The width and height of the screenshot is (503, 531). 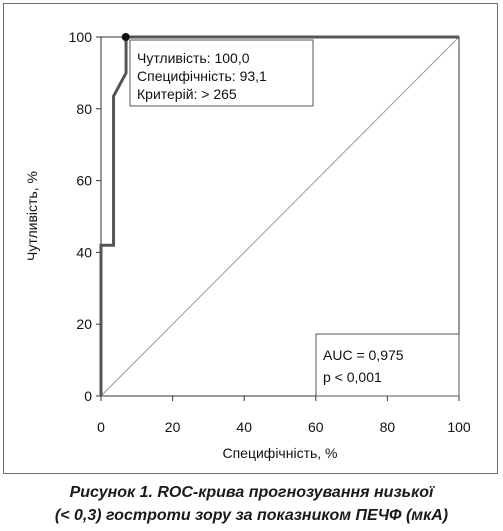 I want to click on x-tick-label: 100, so click(x=459, y=427).